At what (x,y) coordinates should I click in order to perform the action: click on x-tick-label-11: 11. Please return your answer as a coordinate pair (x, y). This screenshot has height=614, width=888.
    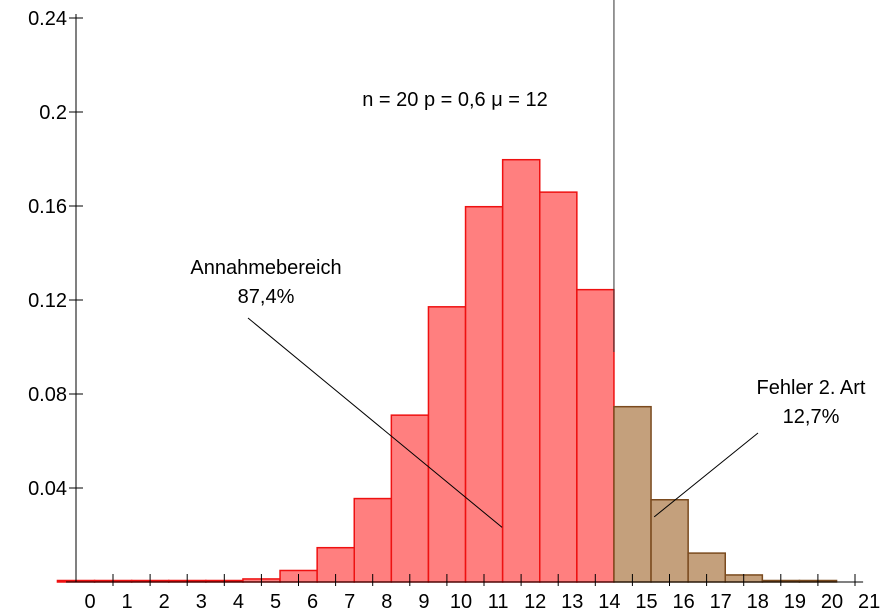
    Looking at the image, I should click on (498, 602).